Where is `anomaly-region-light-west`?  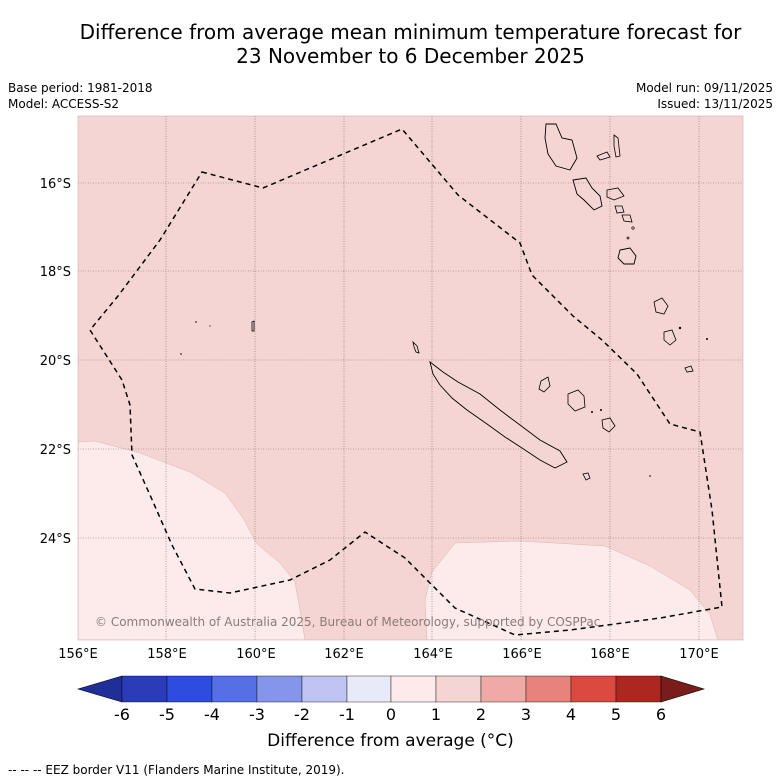
anomaly-region-light-west is located at coordinates (192, 540).